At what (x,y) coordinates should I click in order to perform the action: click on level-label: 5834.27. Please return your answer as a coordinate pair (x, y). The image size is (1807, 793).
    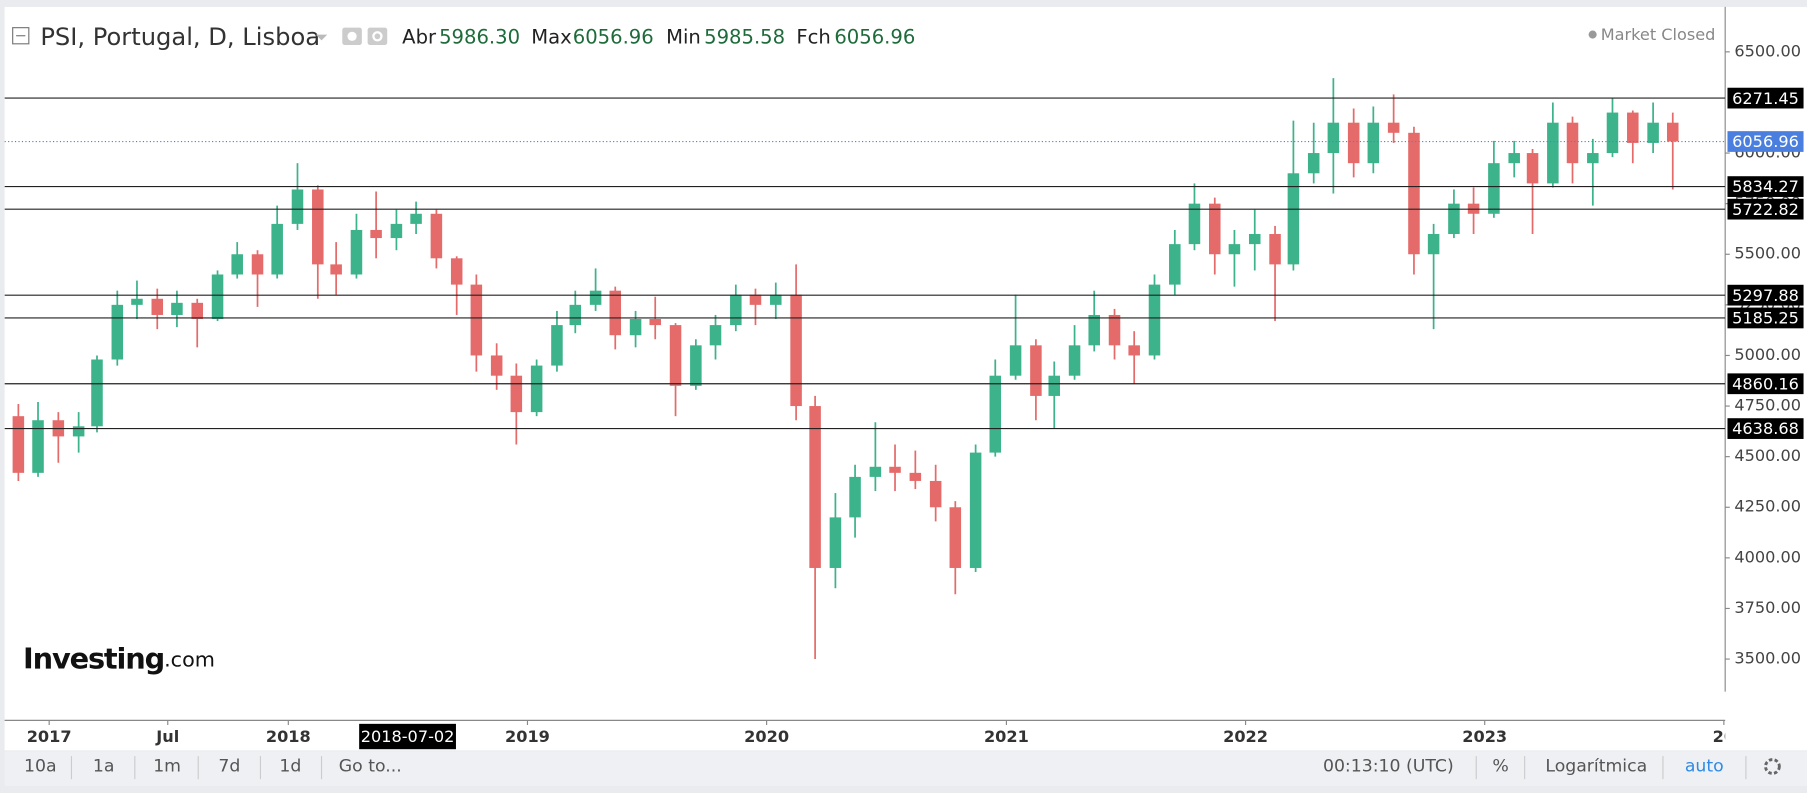
    Looking at the image, I should click on (1765, 186).